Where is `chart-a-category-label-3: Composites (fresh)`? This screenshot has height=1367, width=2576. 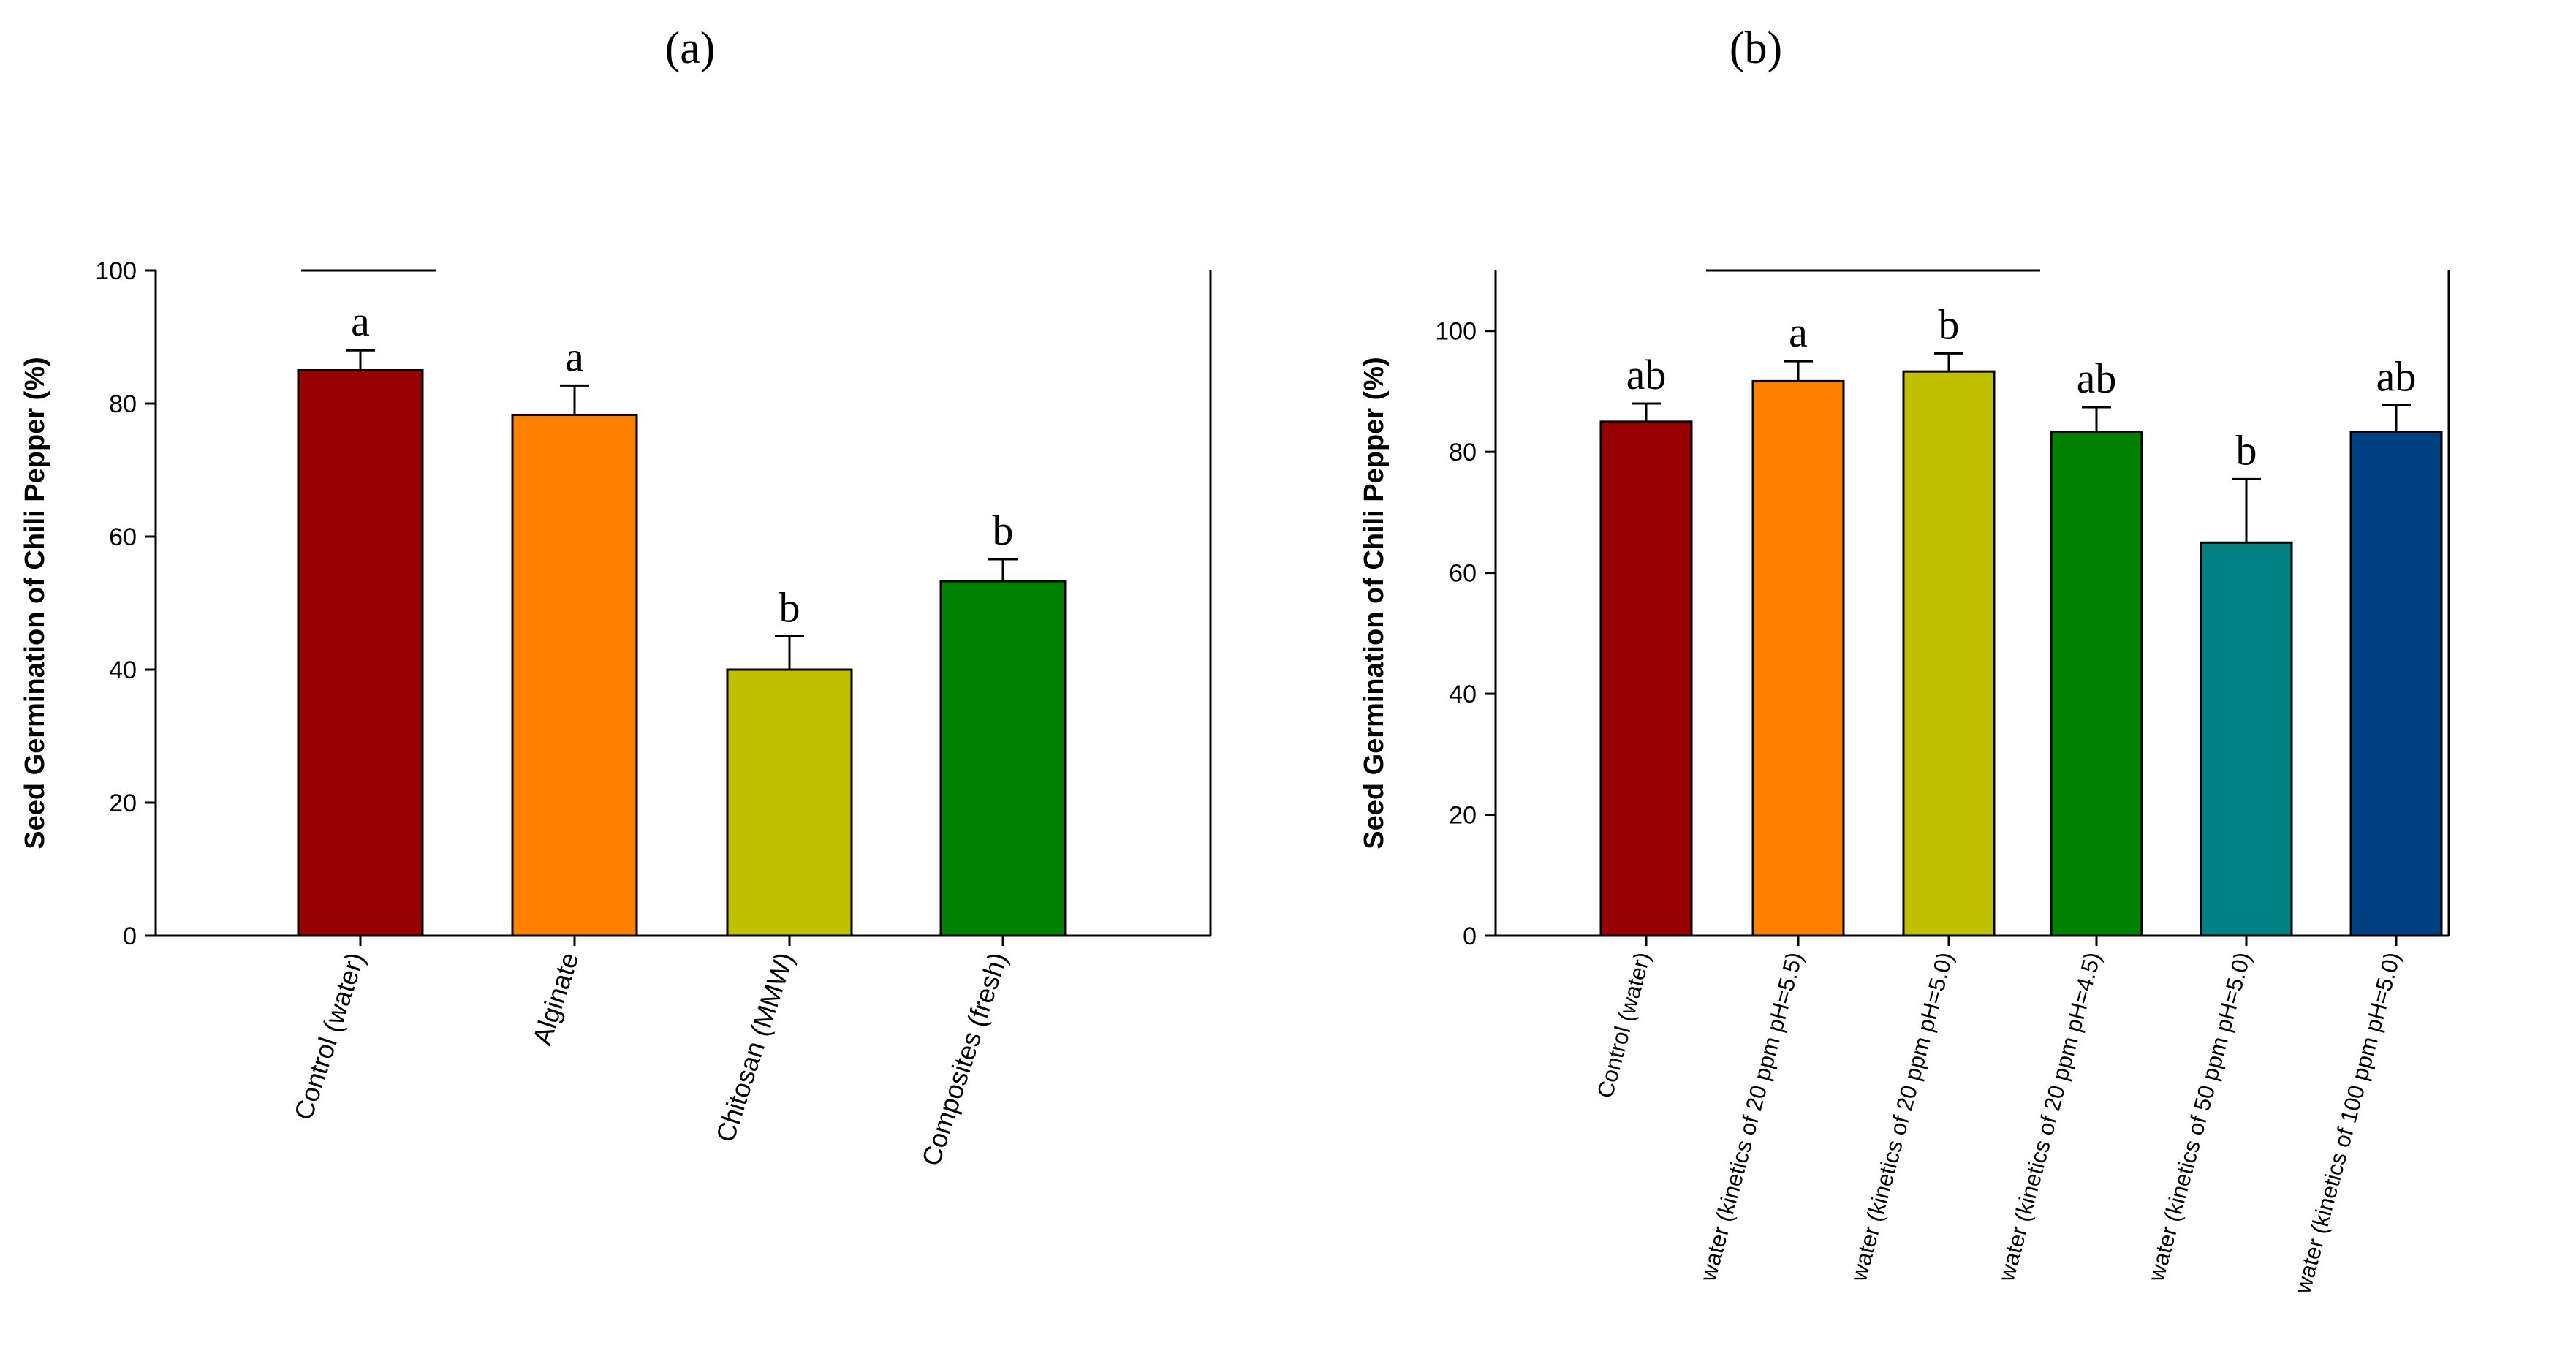 chart-a-category-label-3: Composites (fresh) is located at coordinates (964, 1059).